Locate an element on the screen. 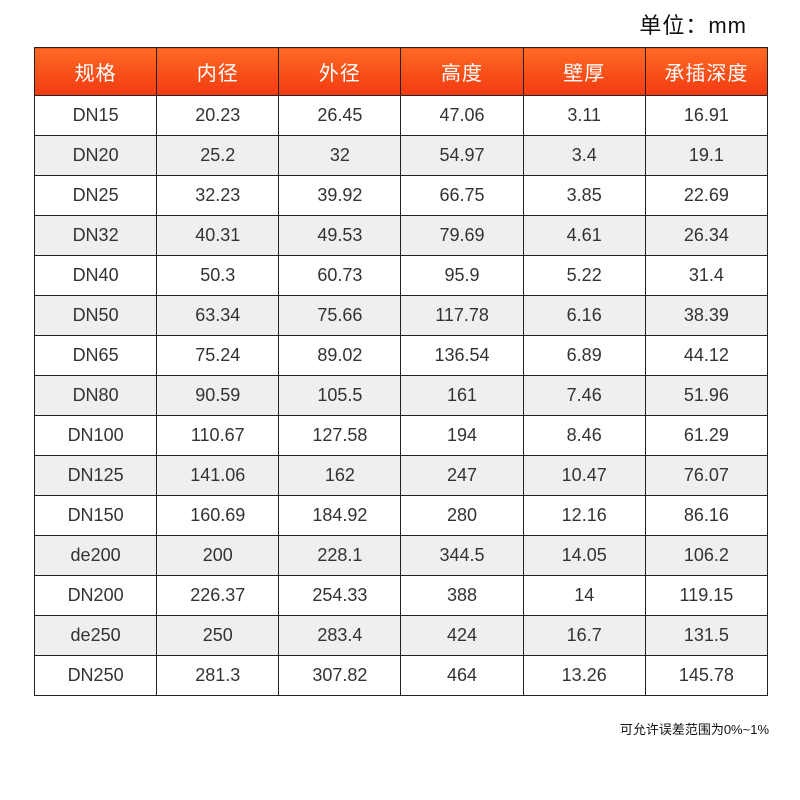  table-row: DN150 160.69 184.92 280 12.16 86.16 is located at coordinates (401, 515).